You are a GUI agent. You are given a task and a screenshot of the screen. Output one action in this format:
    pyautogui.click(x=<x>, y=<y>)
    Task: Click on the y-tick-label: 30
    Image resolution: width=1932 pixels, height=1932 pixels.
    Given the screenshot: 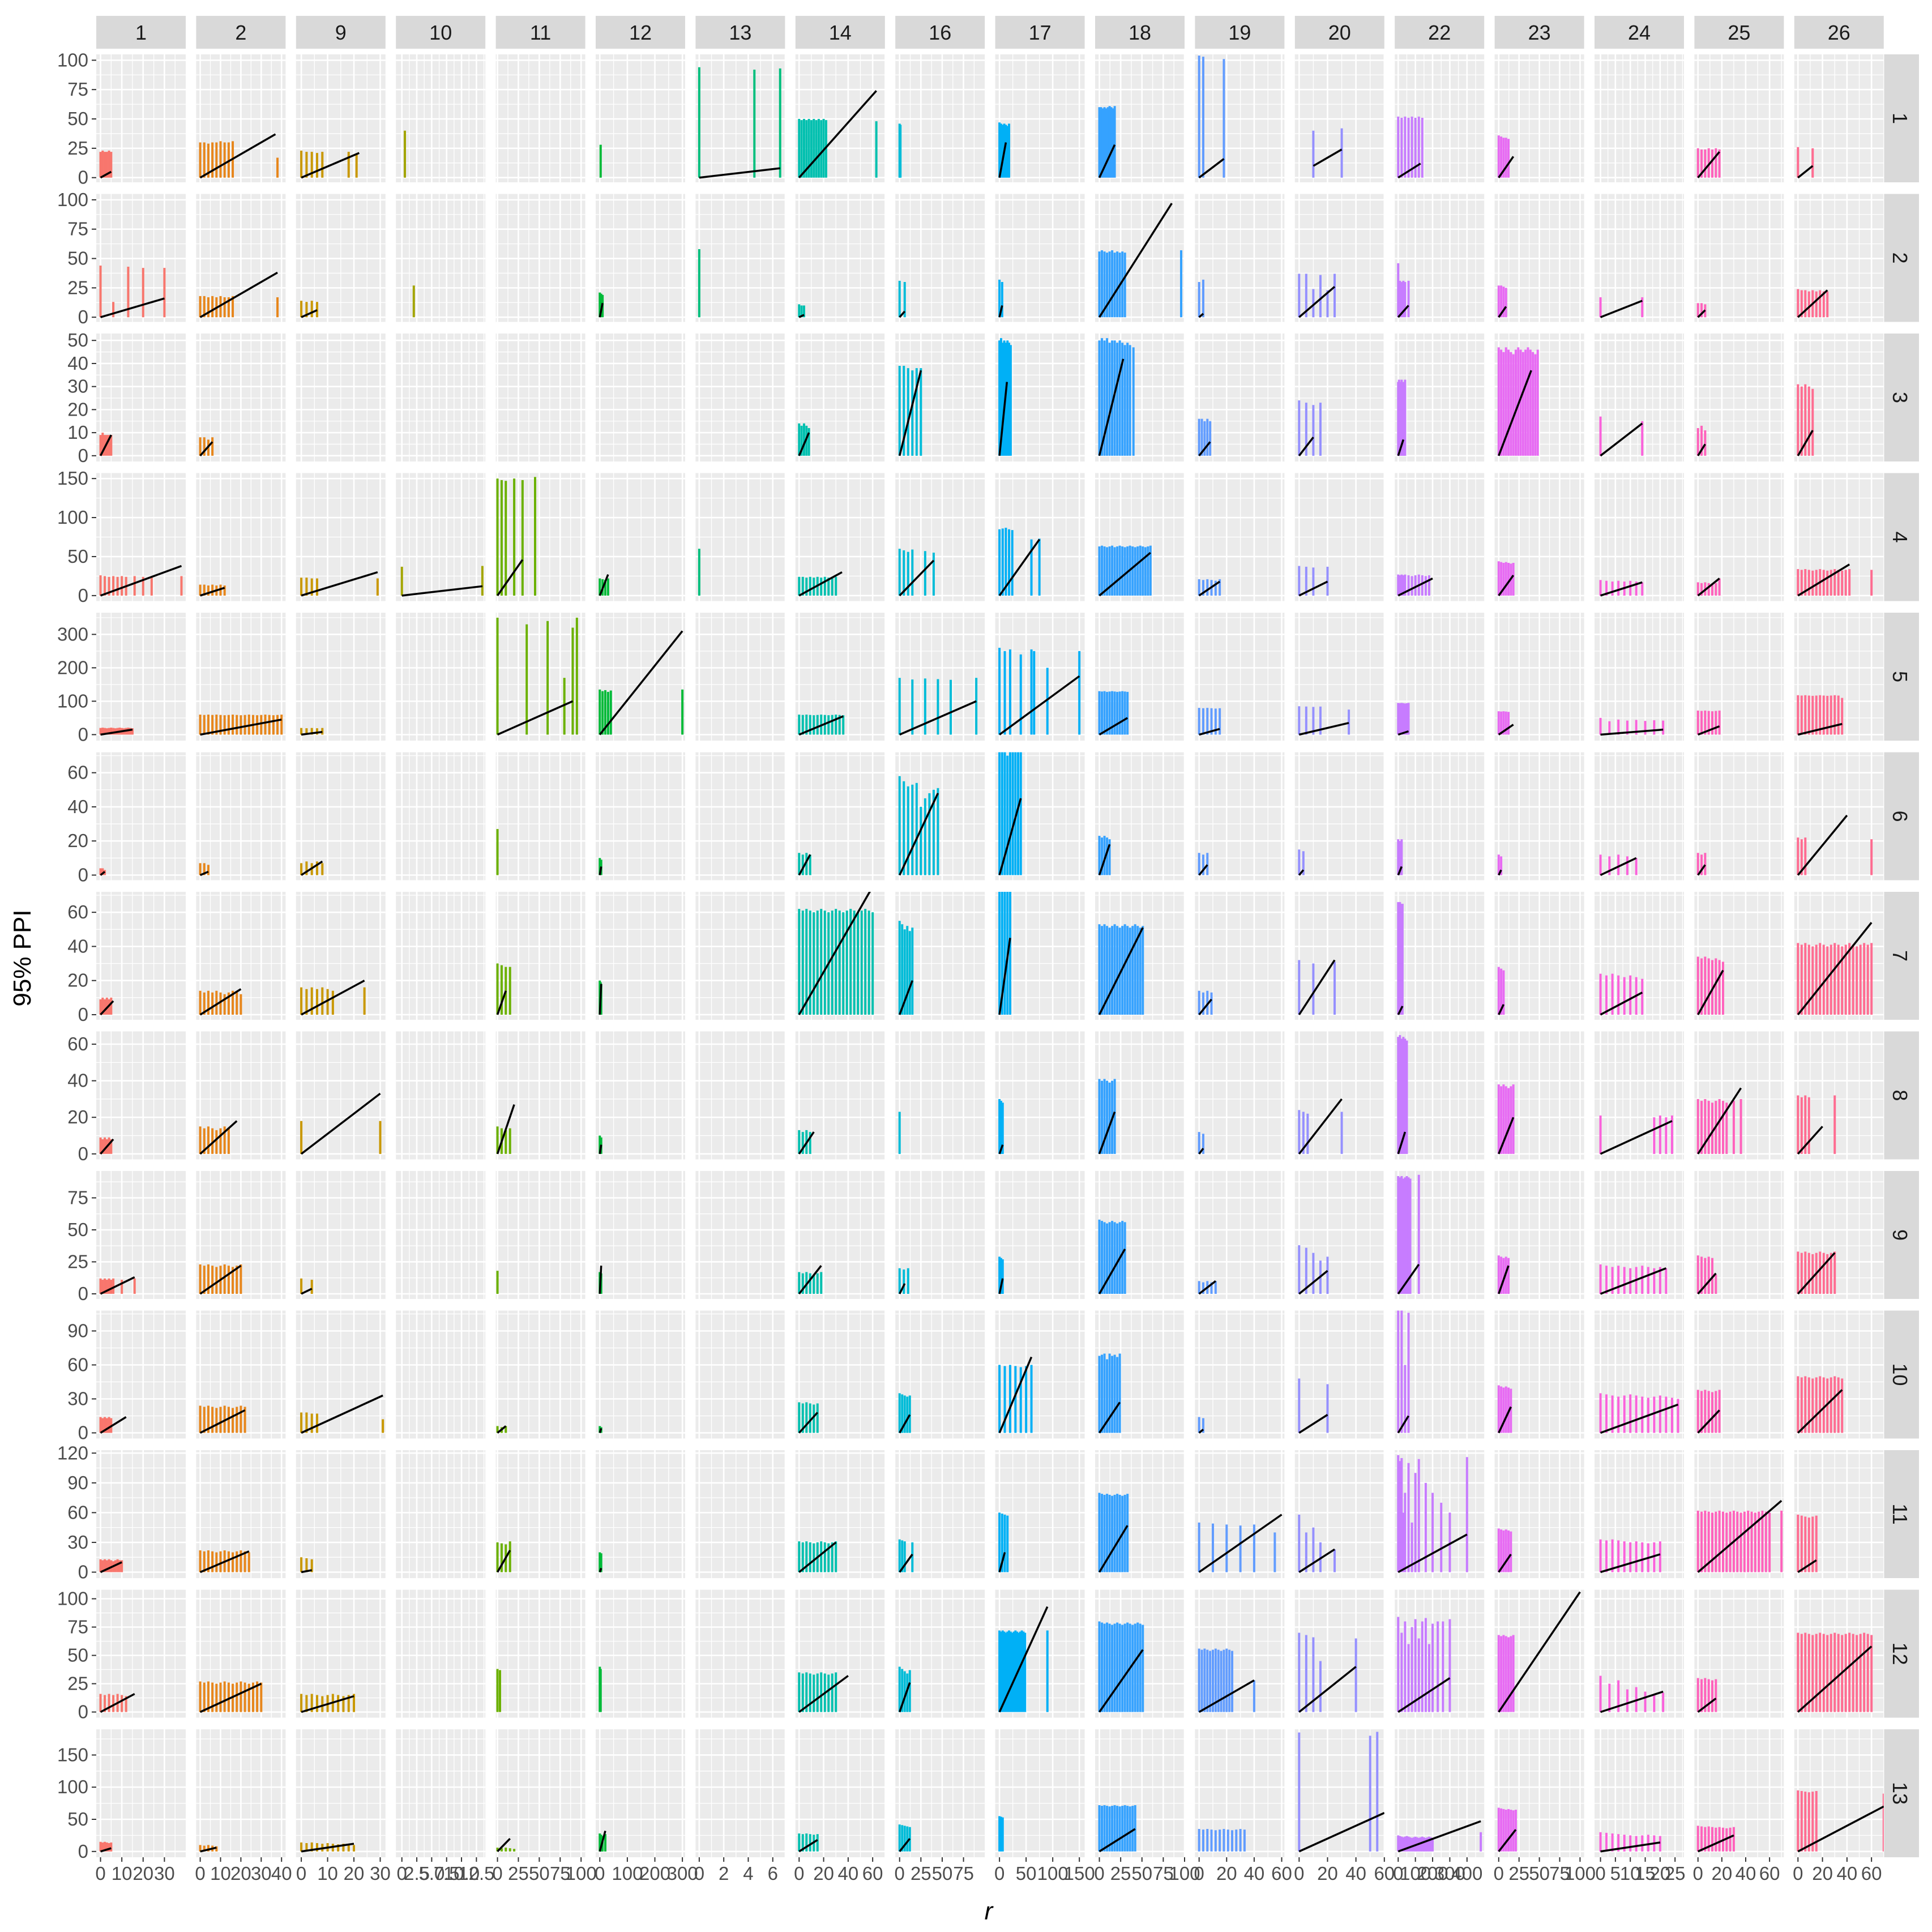 What is the action you would take?
    pyautogui.click(x=77, y=1399)
    